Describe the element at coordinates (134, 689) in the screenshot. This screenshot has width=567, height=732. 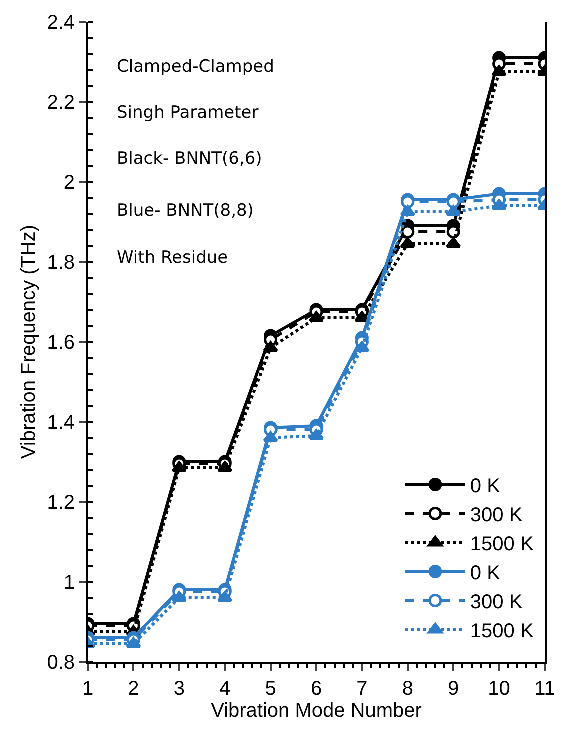
I see `x-tick-label: 2` at that location.